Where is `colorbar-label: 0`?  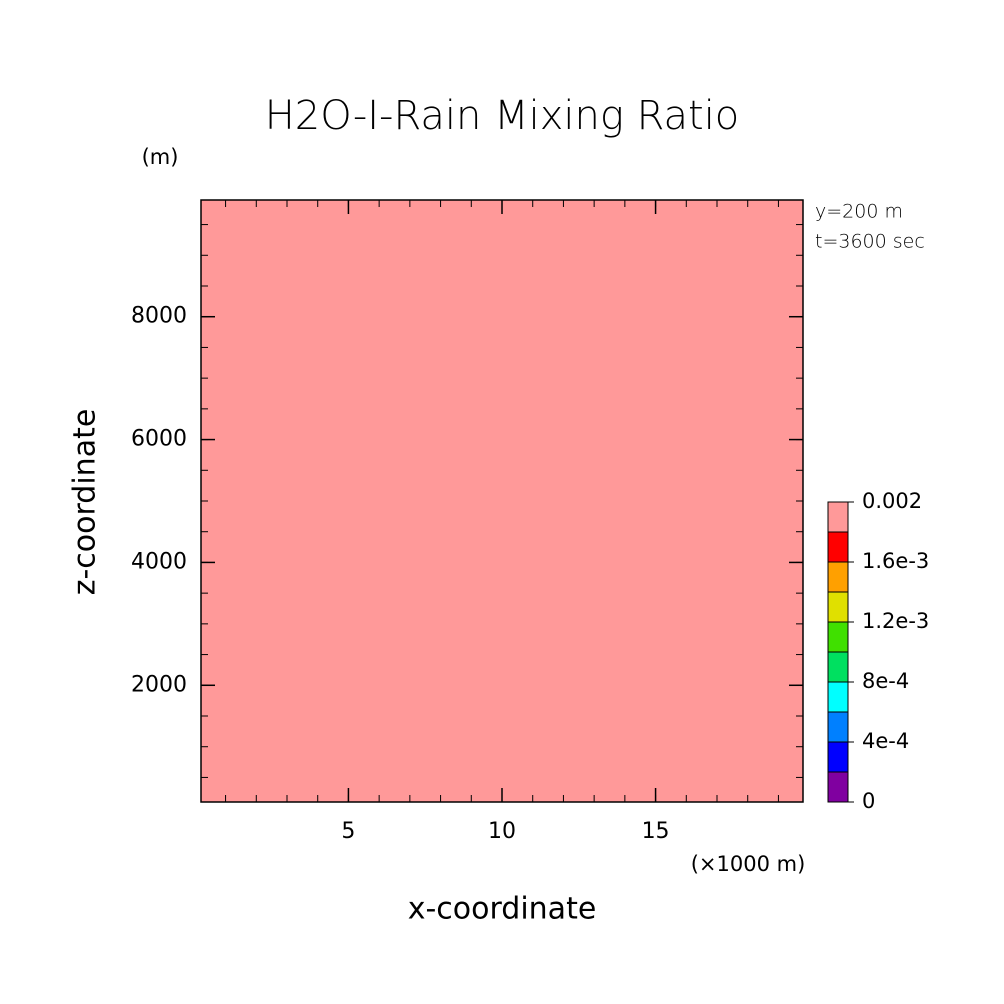 colorbar-label: 0 is located at coordinates (868, 801).